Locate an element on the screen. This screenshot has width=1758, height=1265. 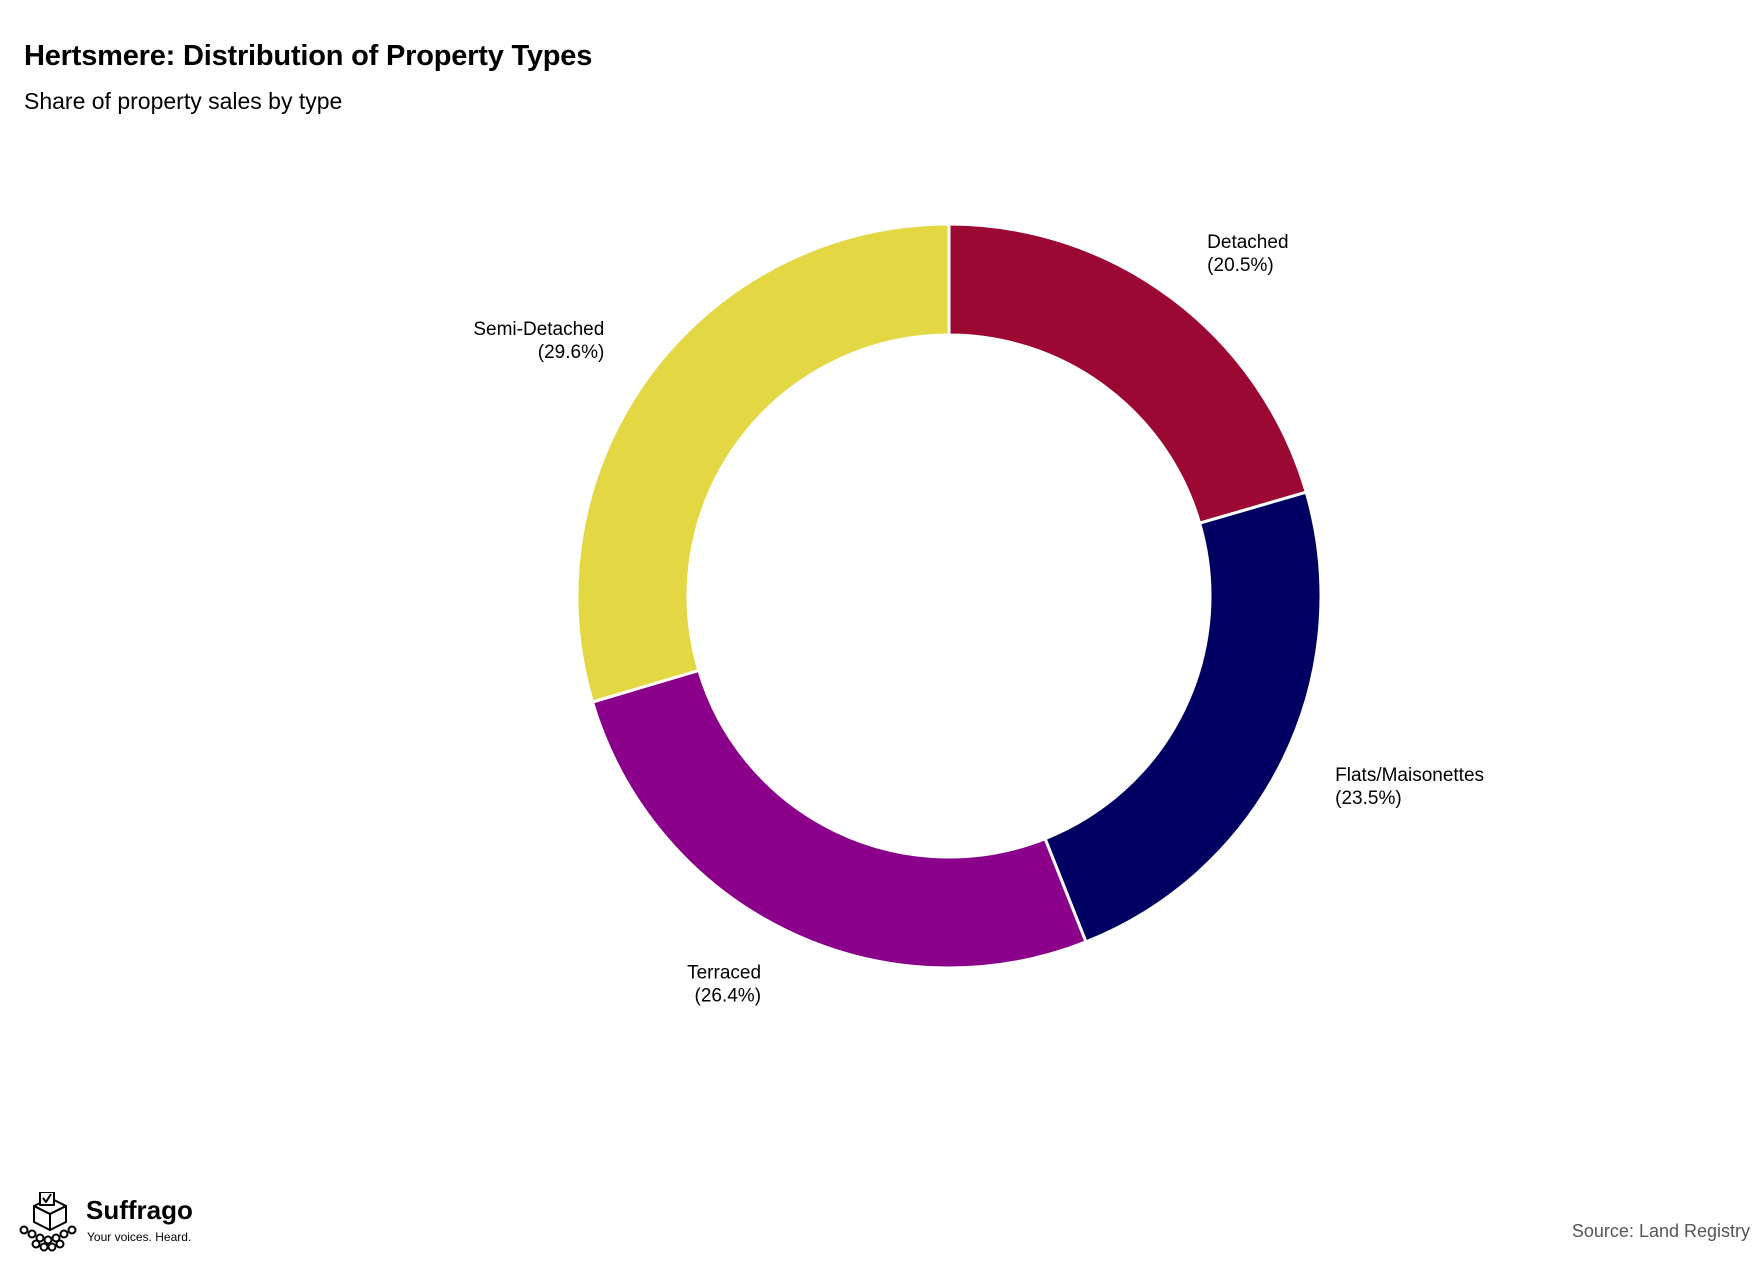
brand-logo: Suffrago Your voices. Heard. is located at coordinates (116, 1222).